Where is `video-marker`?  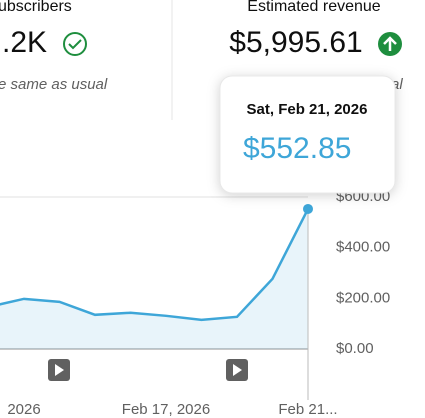
video-marker is located at coordinates (148, 370).